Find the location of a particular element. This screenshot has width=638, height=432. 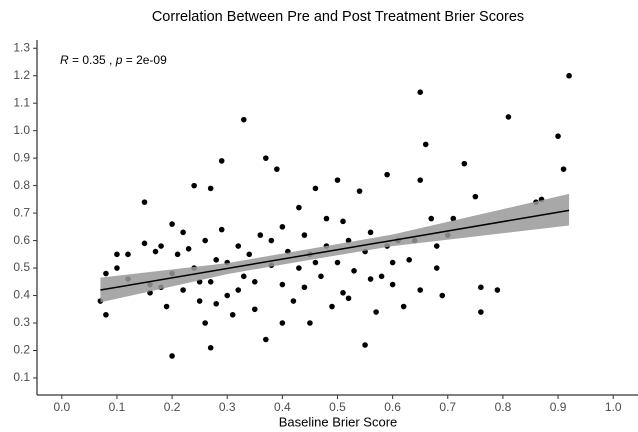

y-tick-label: 1.1 is located at coordinates (21, 102).